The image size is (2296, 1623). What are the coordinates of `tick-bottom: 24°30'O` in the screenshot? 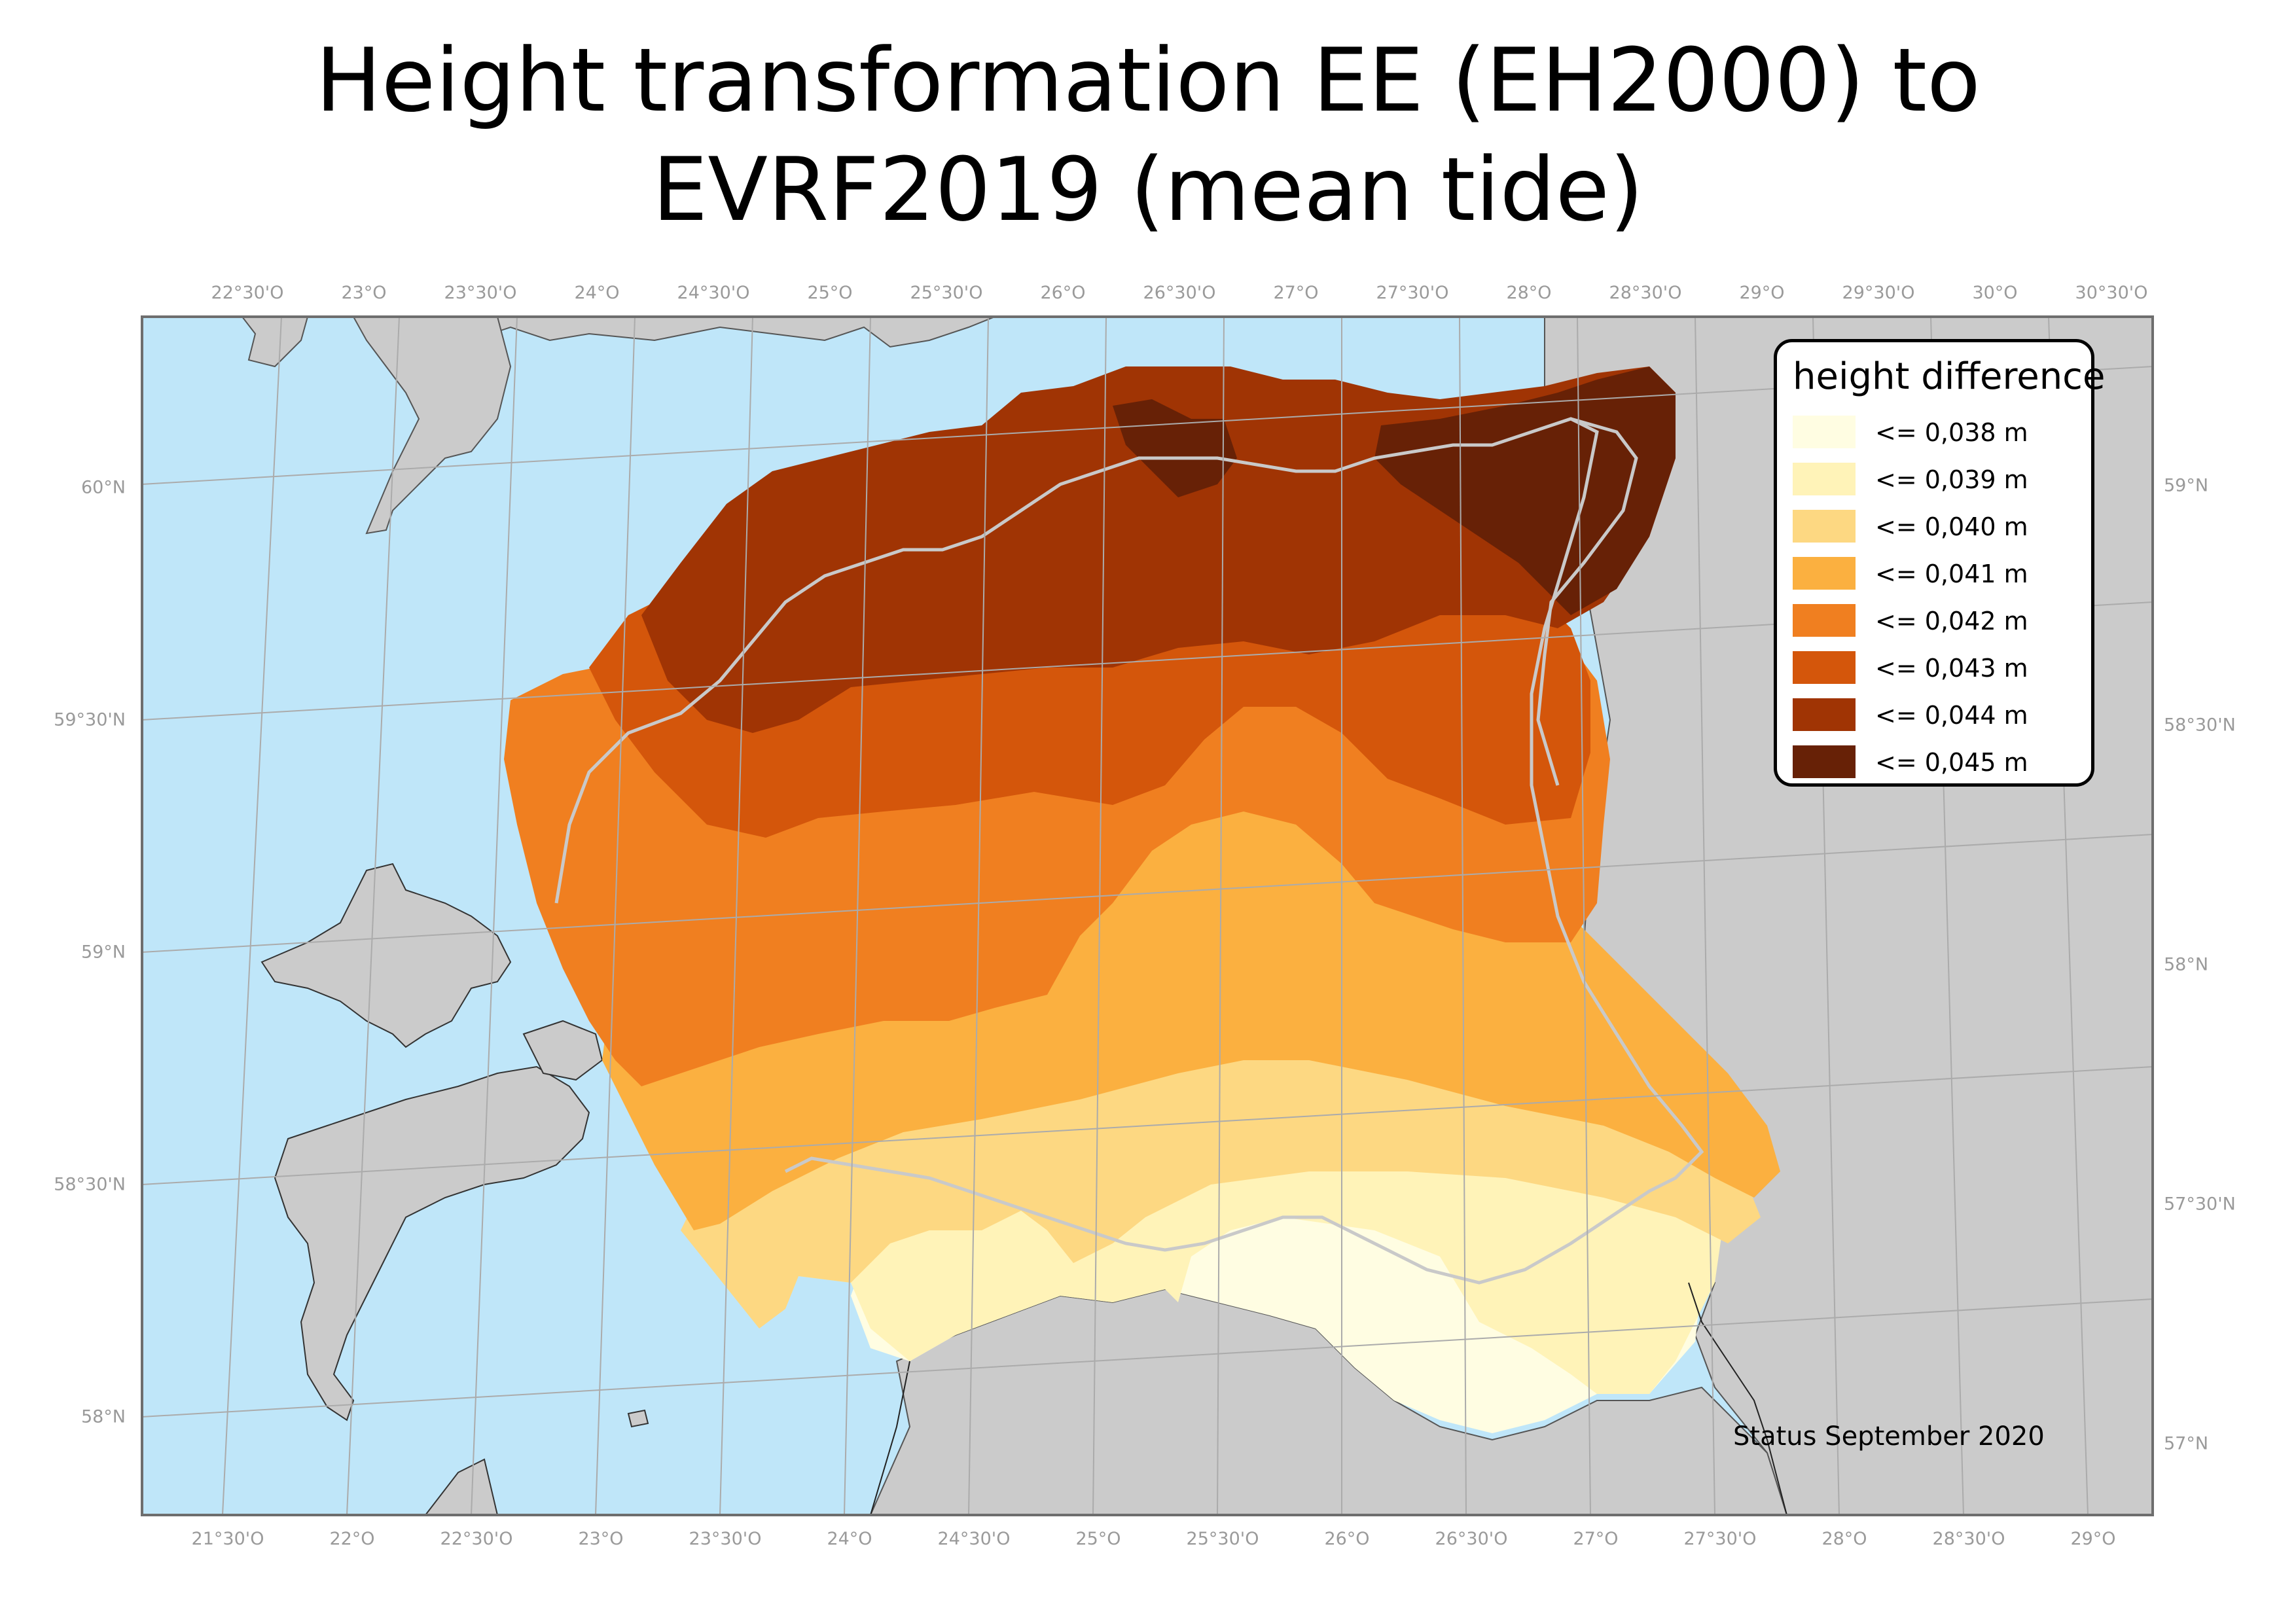 It's located at (974, 1539).